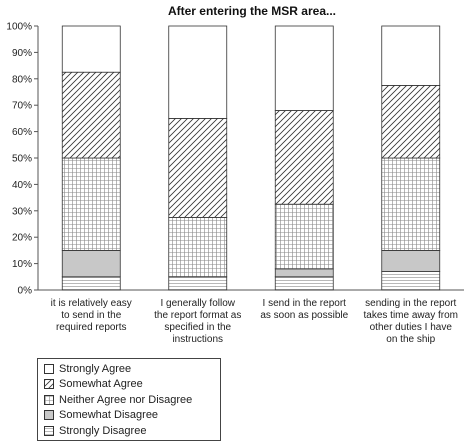 The width and height of the screenshot is (474, 447). I want to click on x-tick-label: I send in the report as soon as possible, so click(304, 309).